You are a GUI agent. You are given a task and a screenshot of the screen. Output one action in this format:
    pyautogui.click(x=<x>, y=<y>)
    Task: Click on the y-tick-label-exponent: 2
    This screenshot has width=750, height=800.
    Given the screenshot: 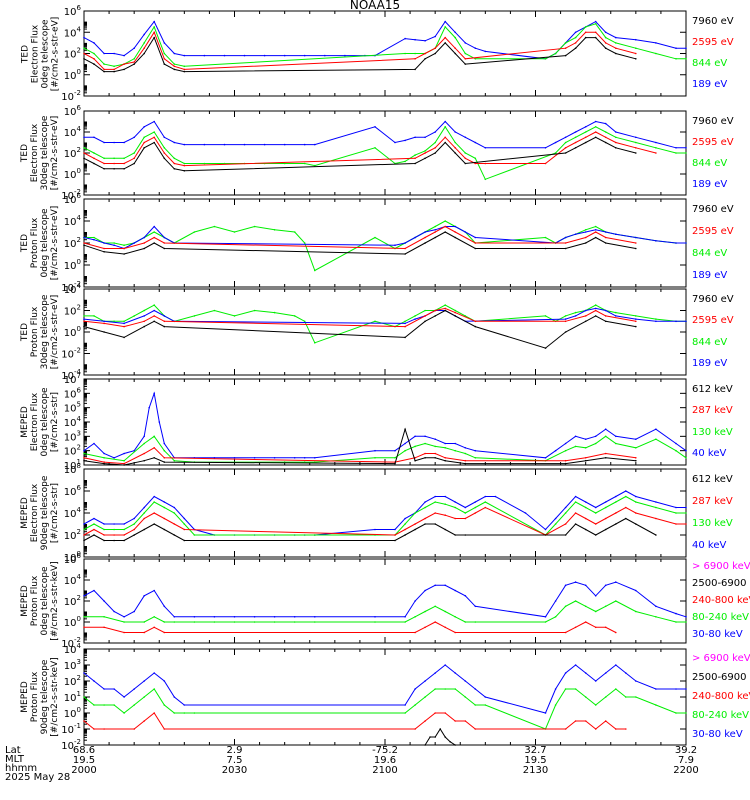 What is the action you would take?
    pyautogui.click(x=79, y=240)
    